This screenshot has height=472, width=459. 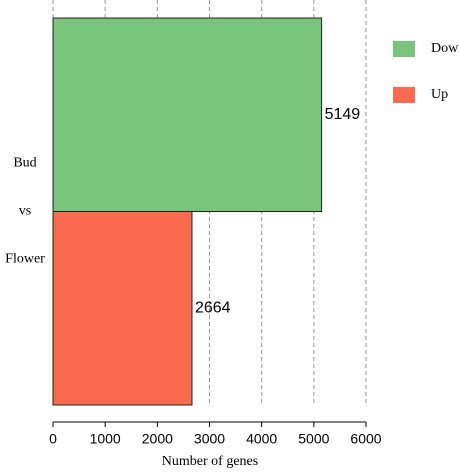 I want to click on x-tick-label: 5000, so click(x=313, y=439).